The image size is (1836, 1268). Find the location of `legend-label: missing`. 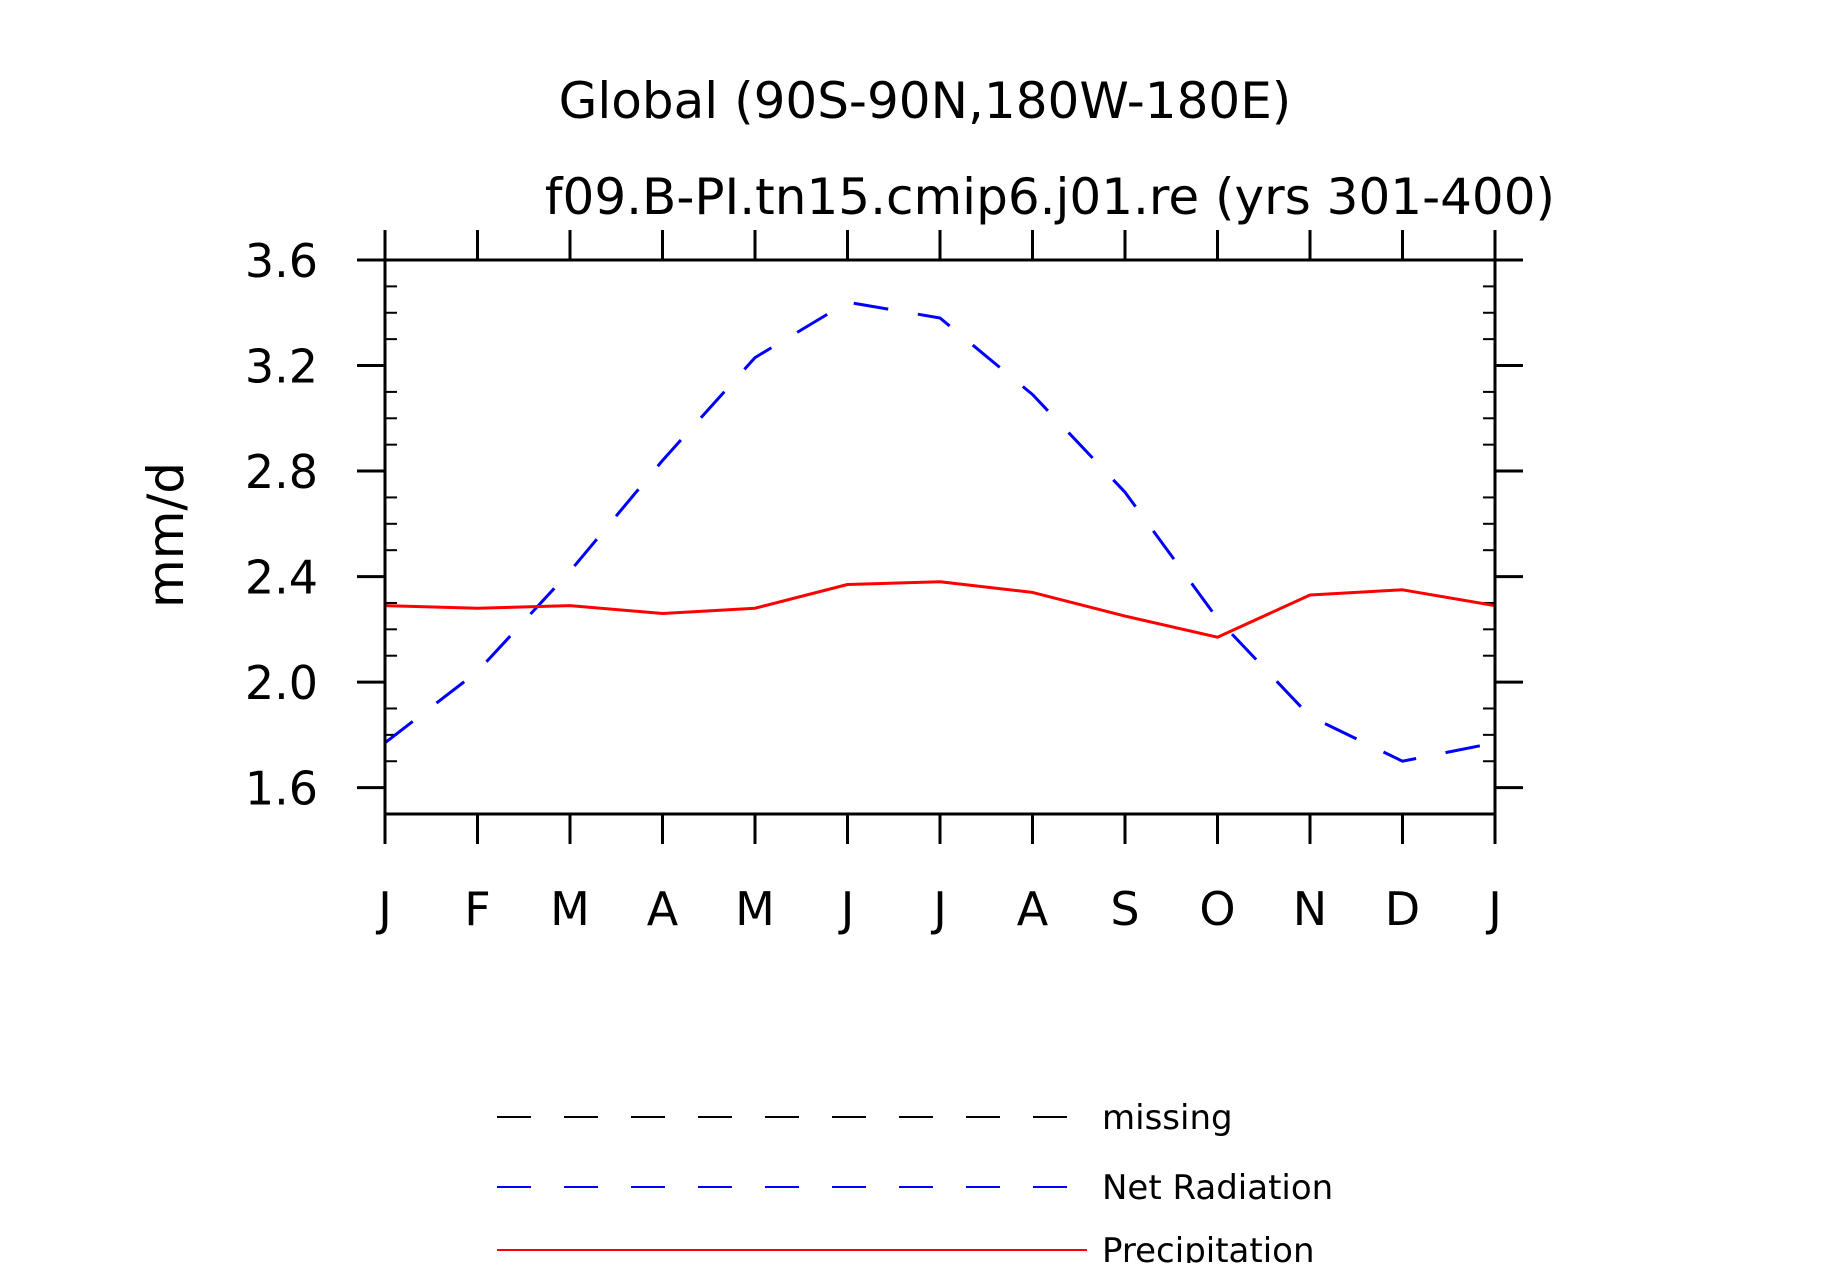

legend-label: missing is located at coordinates (1167, 1118).